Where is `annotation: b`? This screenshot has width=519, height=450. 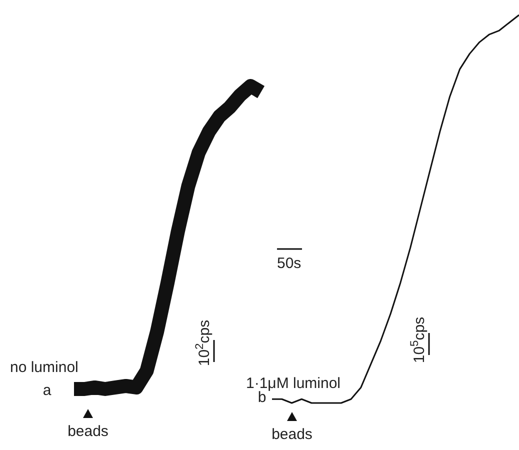 annotation: b is located at coordinates (262, 397).